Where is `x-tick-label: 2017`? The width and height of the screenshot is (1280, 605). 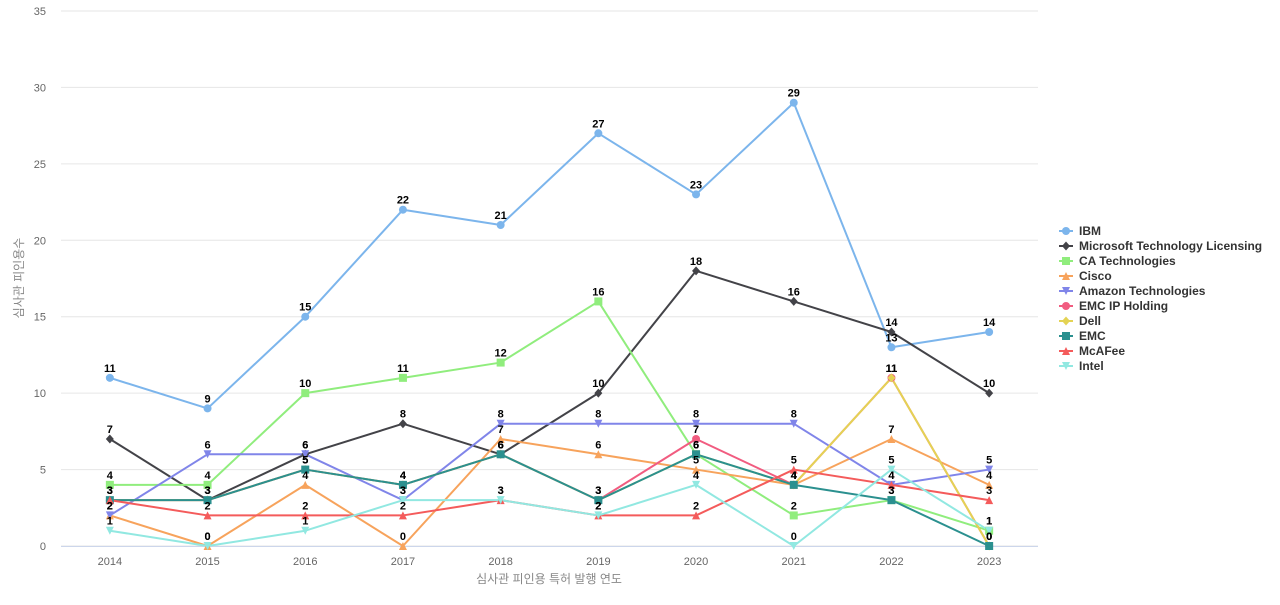 x-tick-label: 2017 is located at coordinates (403, 562).